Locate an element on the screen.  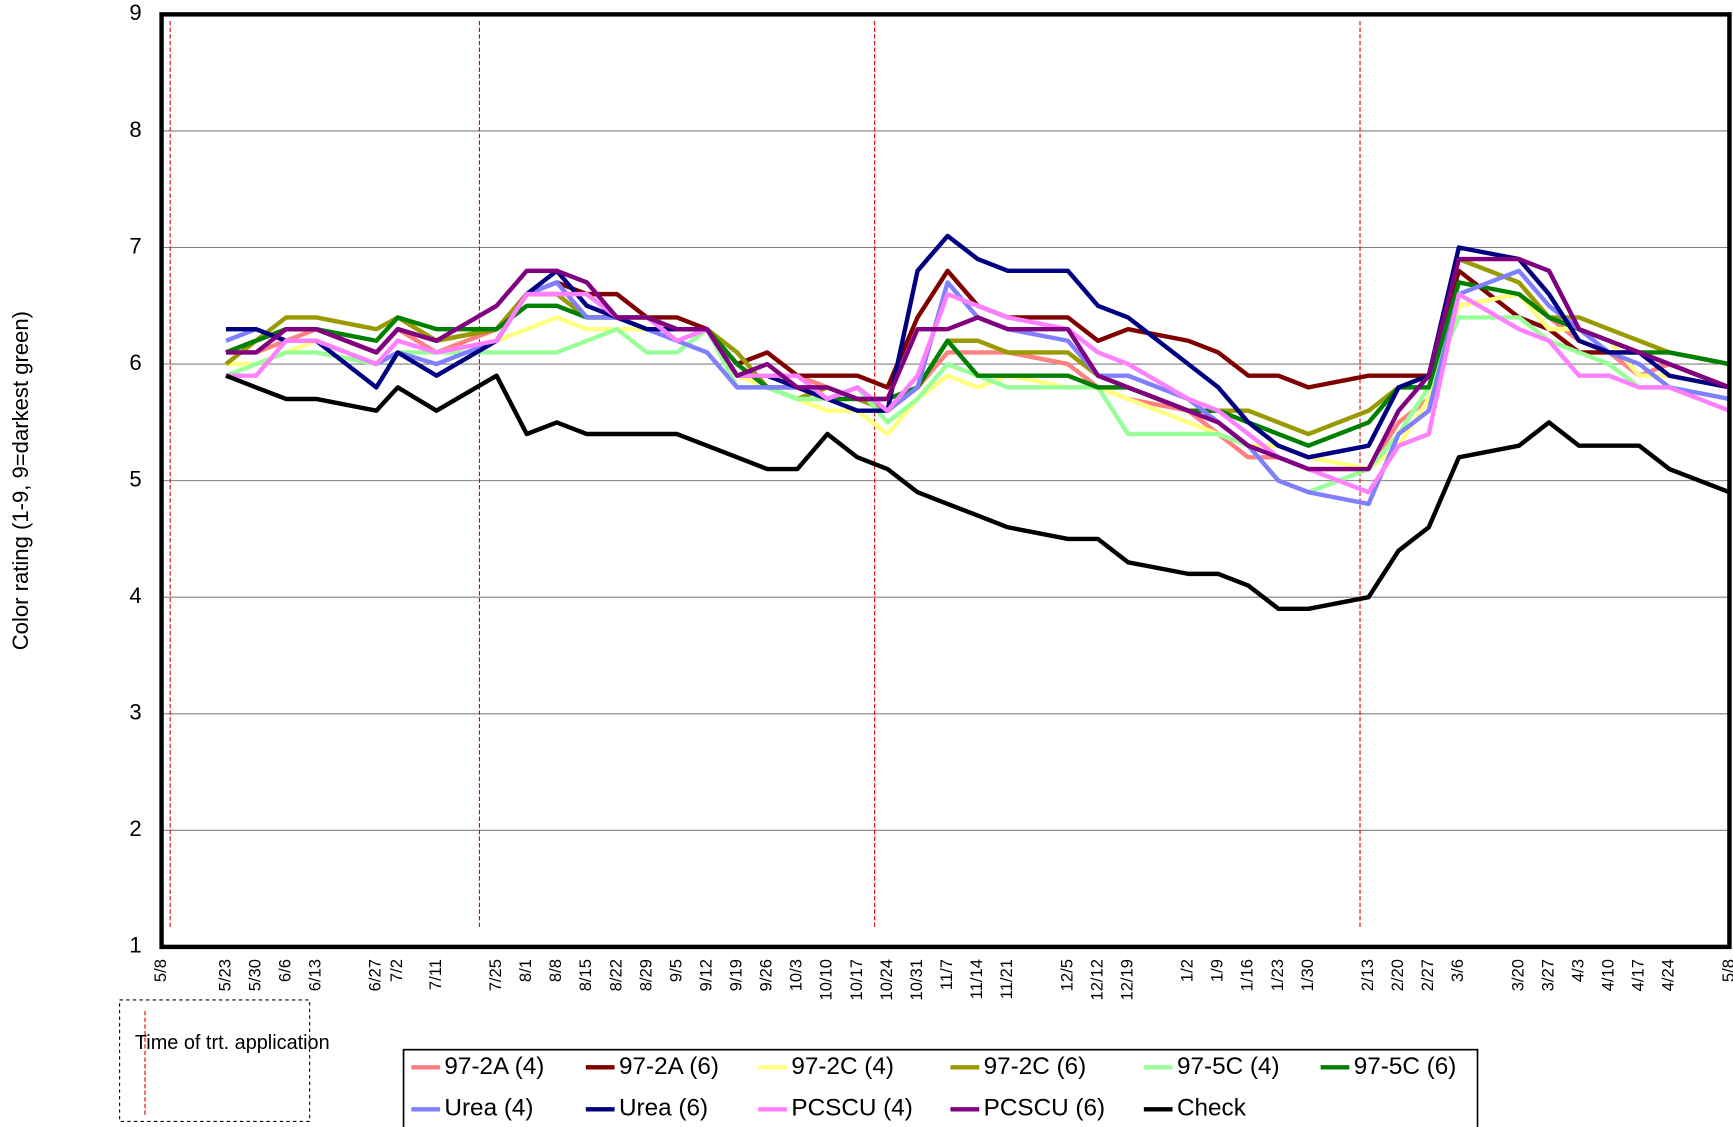
x-tick-label: 5/30 is located at coordinates (254, 975).